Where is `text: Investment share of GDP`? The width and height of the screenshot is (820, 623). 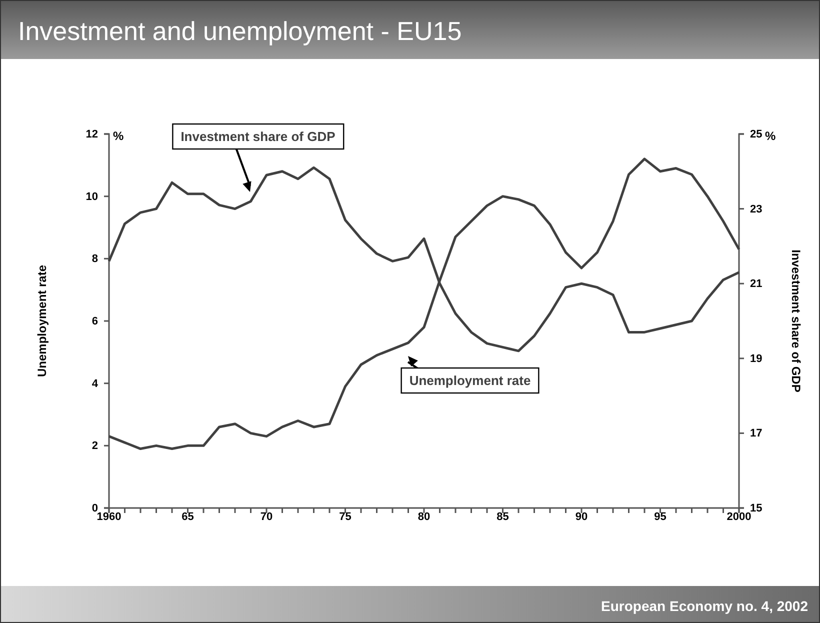
text: Investment share of GDP is located at coordinates (258, 136).